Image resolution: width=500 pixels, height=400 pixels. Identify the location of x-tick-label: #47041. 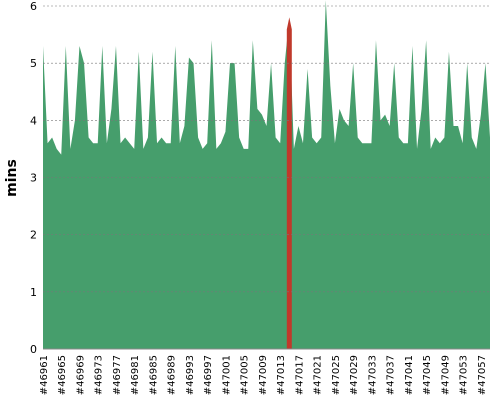
(409, 375).